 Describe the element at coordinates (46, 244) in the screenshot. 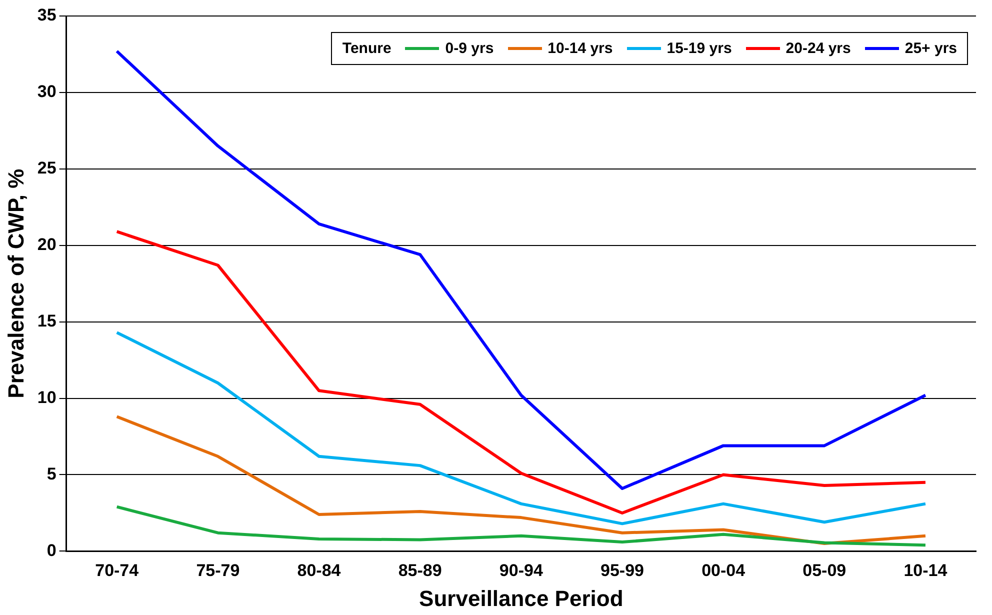

I see `y-tick-label: 20` at that location.